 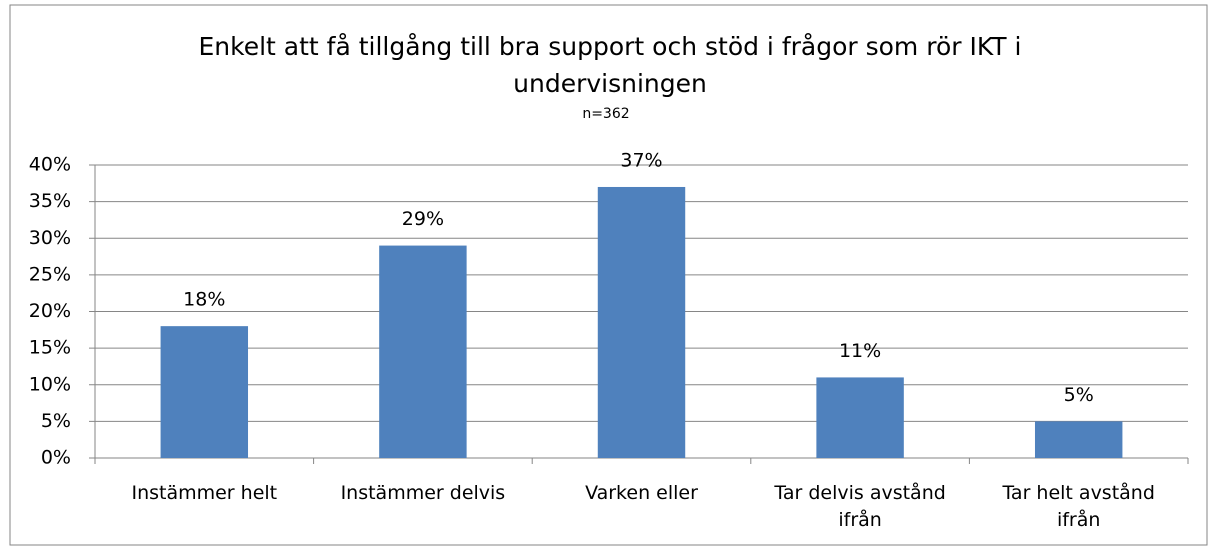 I want to click on y-tick-label: 15%, so click(x=50, y=348).